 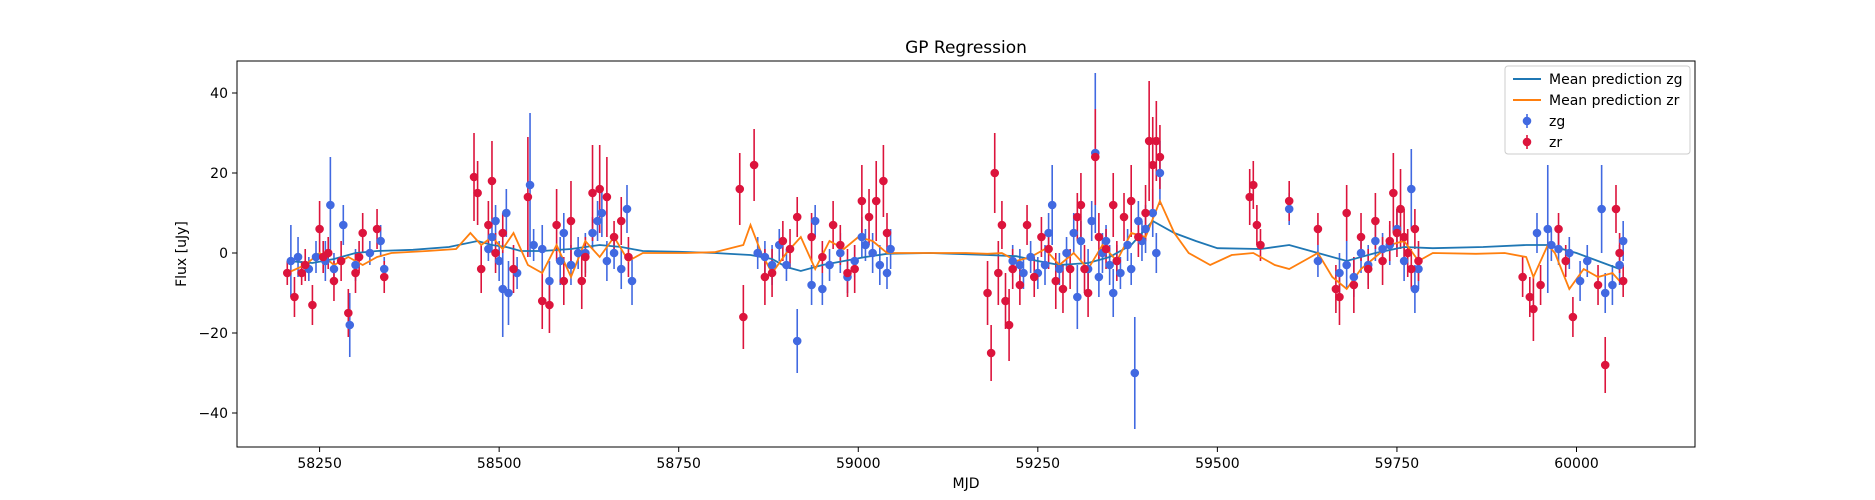 What do you see at coordinates (678, 464) in the screenshot?
I see `x-tick-label: 58750` at bounding box center [678, 464].